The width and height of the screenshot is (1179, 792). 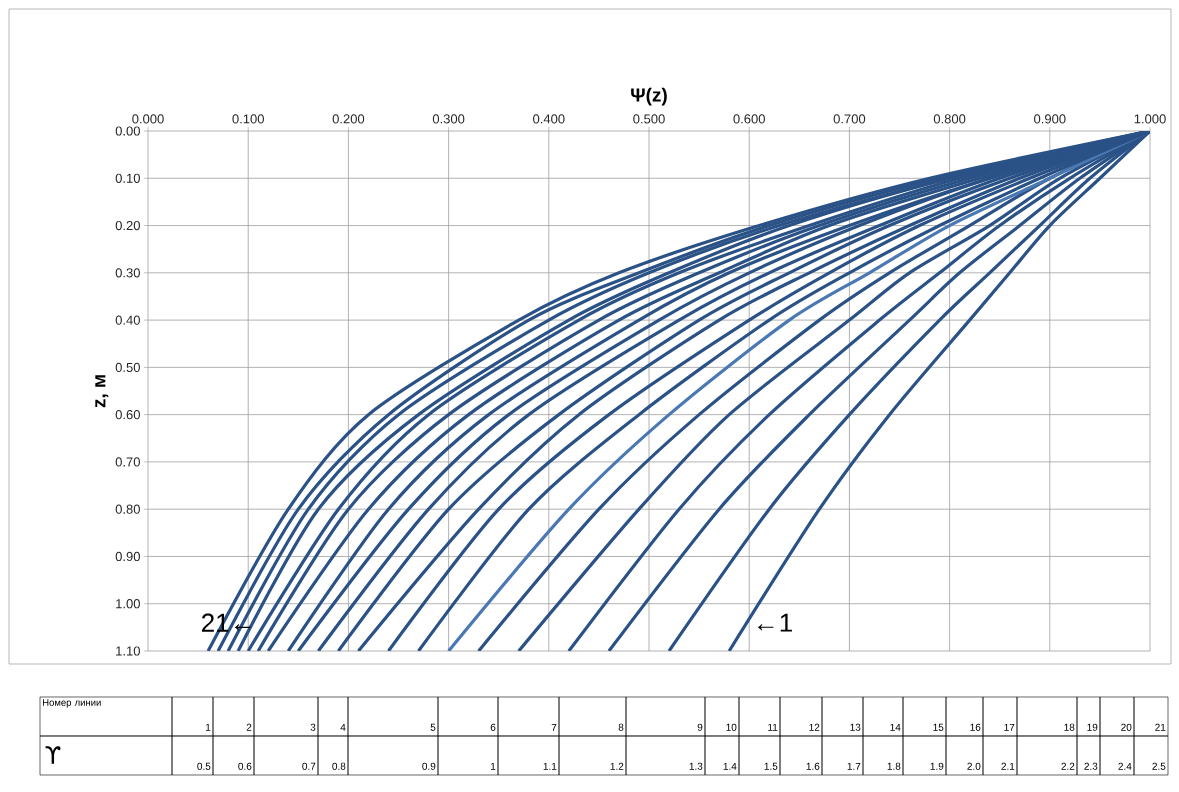 I want to click on y-tick-label: 0.50, so click(x=127, y=367).